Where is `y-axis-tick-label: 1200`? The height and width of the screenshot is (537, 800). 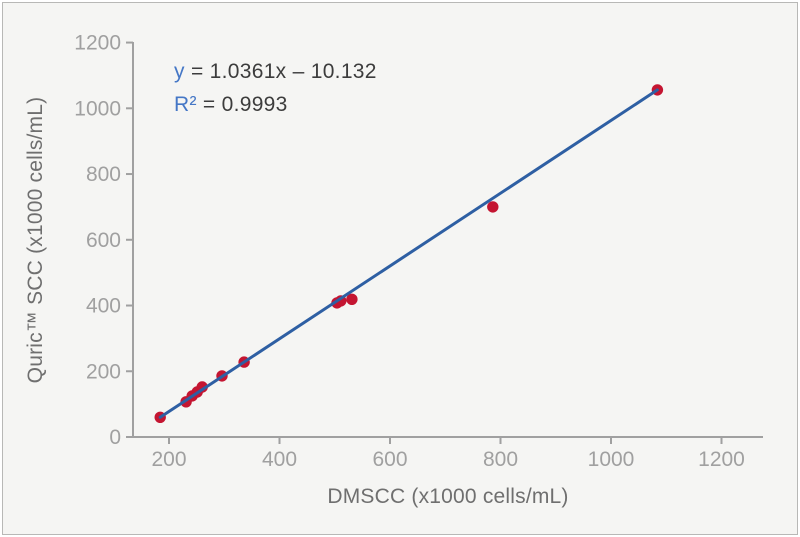
y-axis-tick-label: 1200 is located at coordinates (97, 43).